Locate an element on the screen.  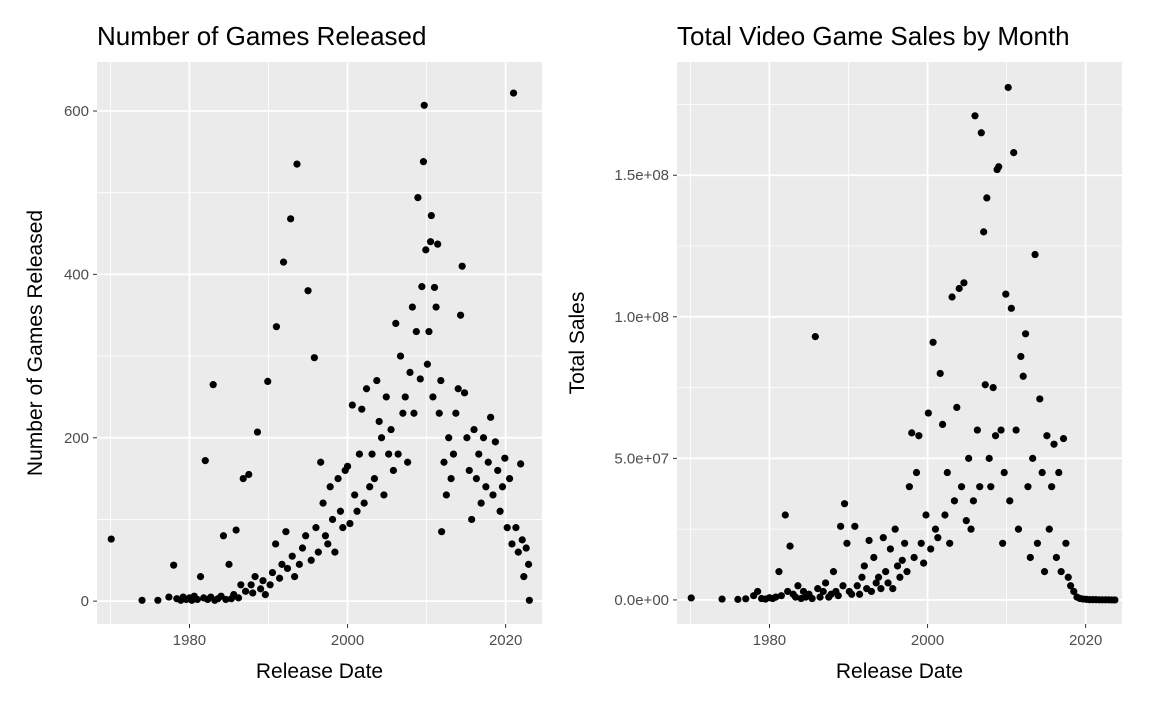
y-tick-label: 0.0e+00 is located at coordinates (641, 600).